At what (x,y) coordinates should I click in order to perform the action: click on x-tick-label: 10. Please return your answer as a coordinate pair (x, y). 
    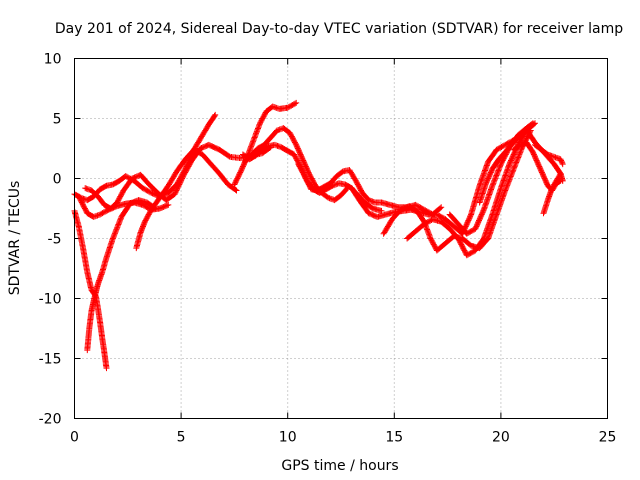
    Looking at the image, I should click on (288, 438).